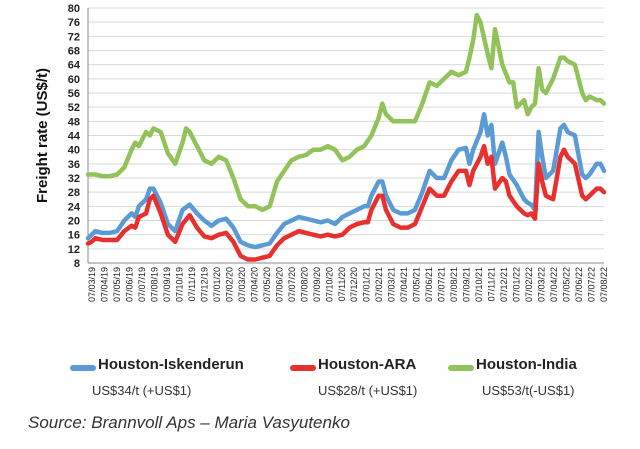  Describe the element at coordinates (142, 284) in the screenshot. I see `x-tick-label: 07/07/19` at that location.